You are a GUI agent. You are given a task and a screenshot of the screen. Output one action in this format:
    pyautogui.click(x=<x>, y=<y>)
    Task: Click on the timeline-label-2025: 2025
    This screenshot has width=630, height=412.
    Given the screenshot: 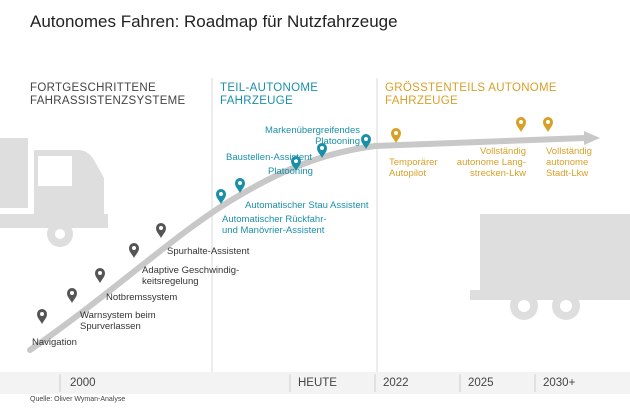 What is the action you would take?
    pyautogui.click(x=481, y=383)
    